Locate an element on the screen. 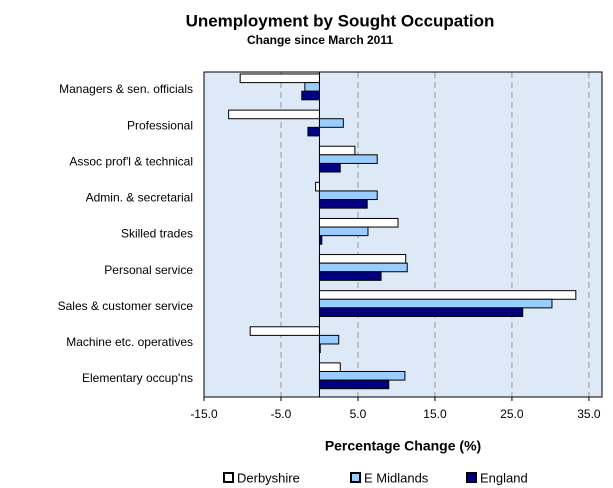  x-axis-title: Percentage Change (%) is located at coordinates (403, 446).